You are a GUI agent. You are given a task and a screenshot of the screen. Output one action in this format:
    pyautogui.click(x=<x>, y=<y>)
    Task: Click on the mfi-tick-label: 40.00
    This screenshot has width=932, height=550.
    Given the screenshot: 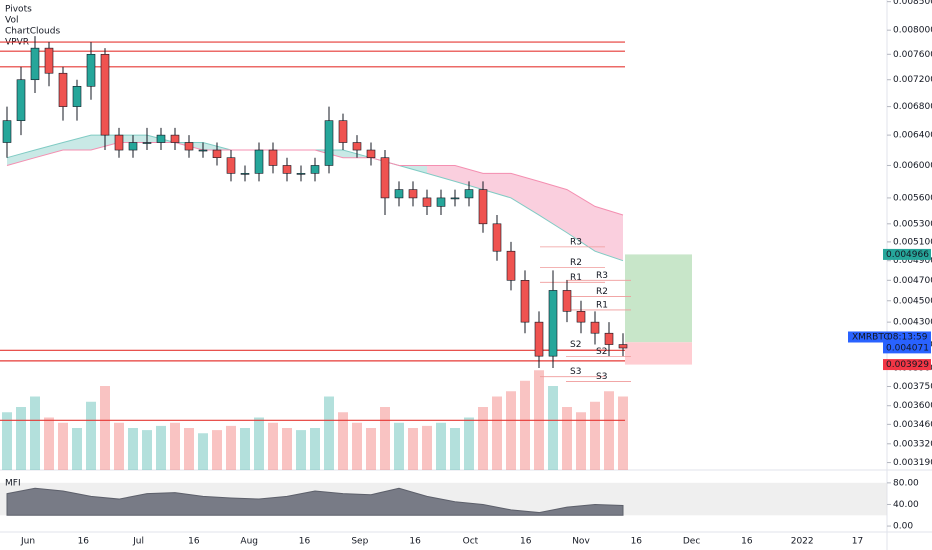 What is the action you would take?
    pyautogui.click(x=906, y=505)
    